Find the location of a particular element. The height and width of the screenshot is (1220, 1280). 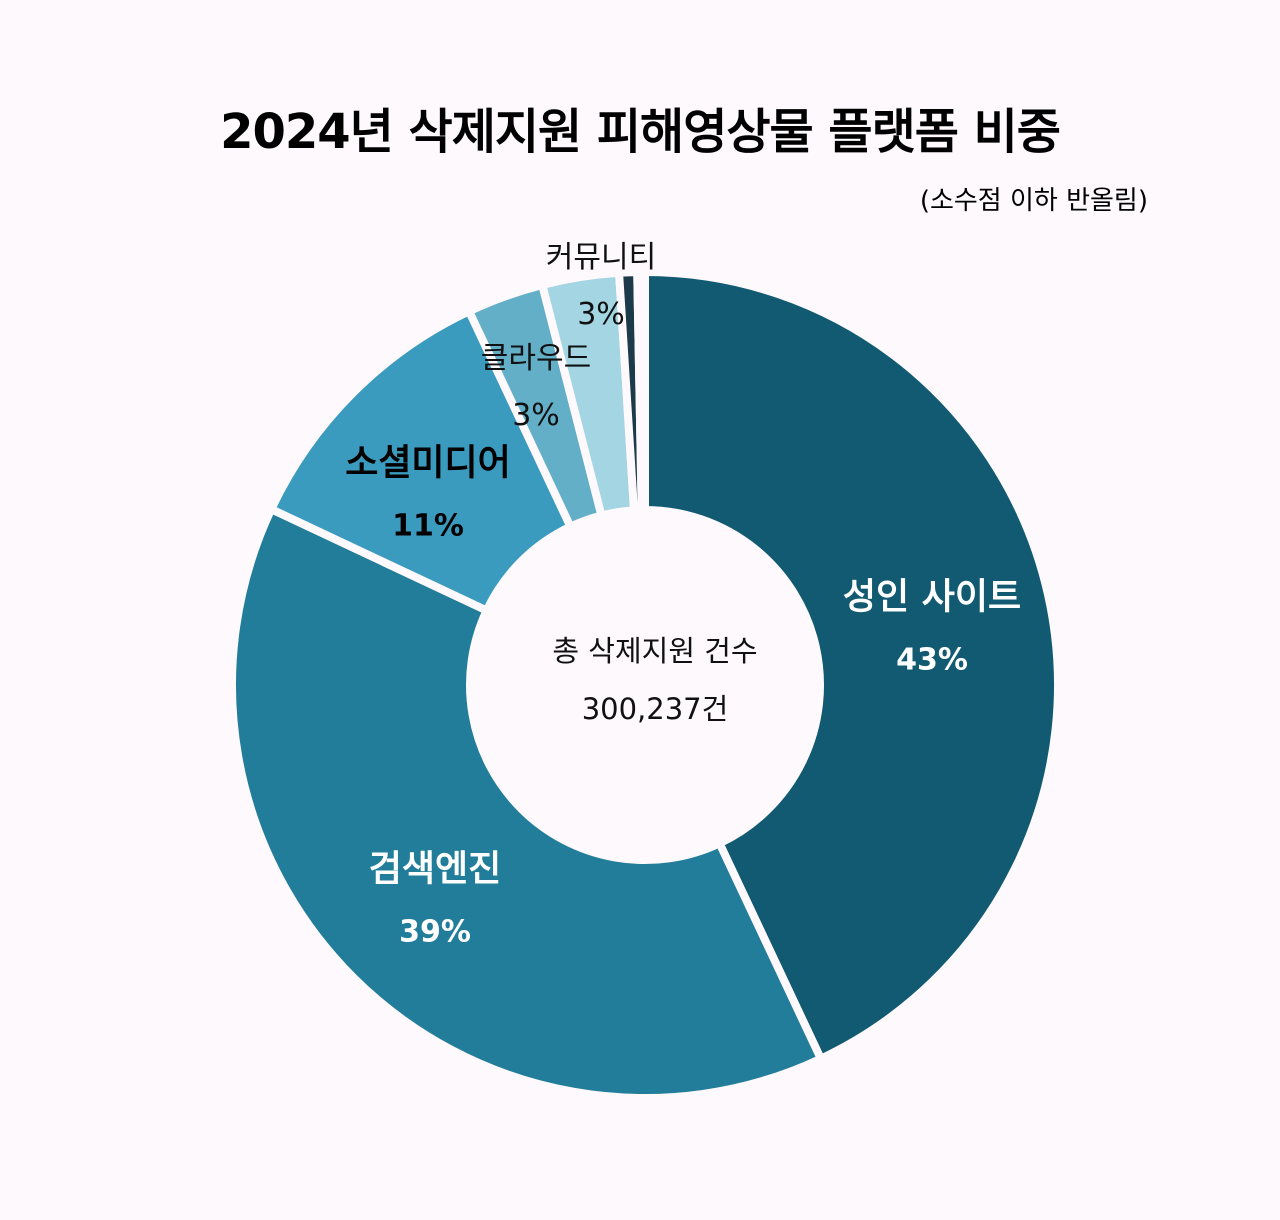

slice-name: 검색엔진 is located at coordinates (435, 869).